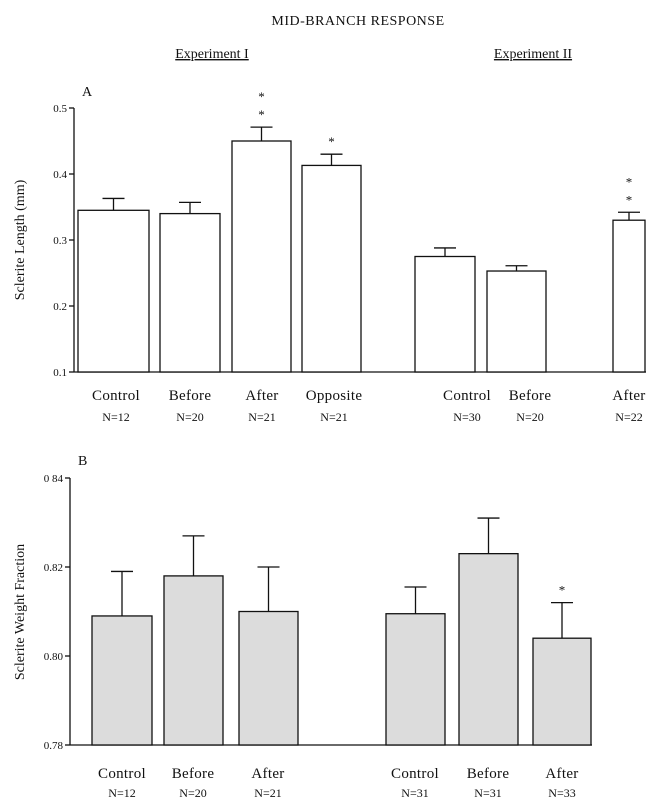  I want to click on sample-size-label: N=22, so click(628, 417).